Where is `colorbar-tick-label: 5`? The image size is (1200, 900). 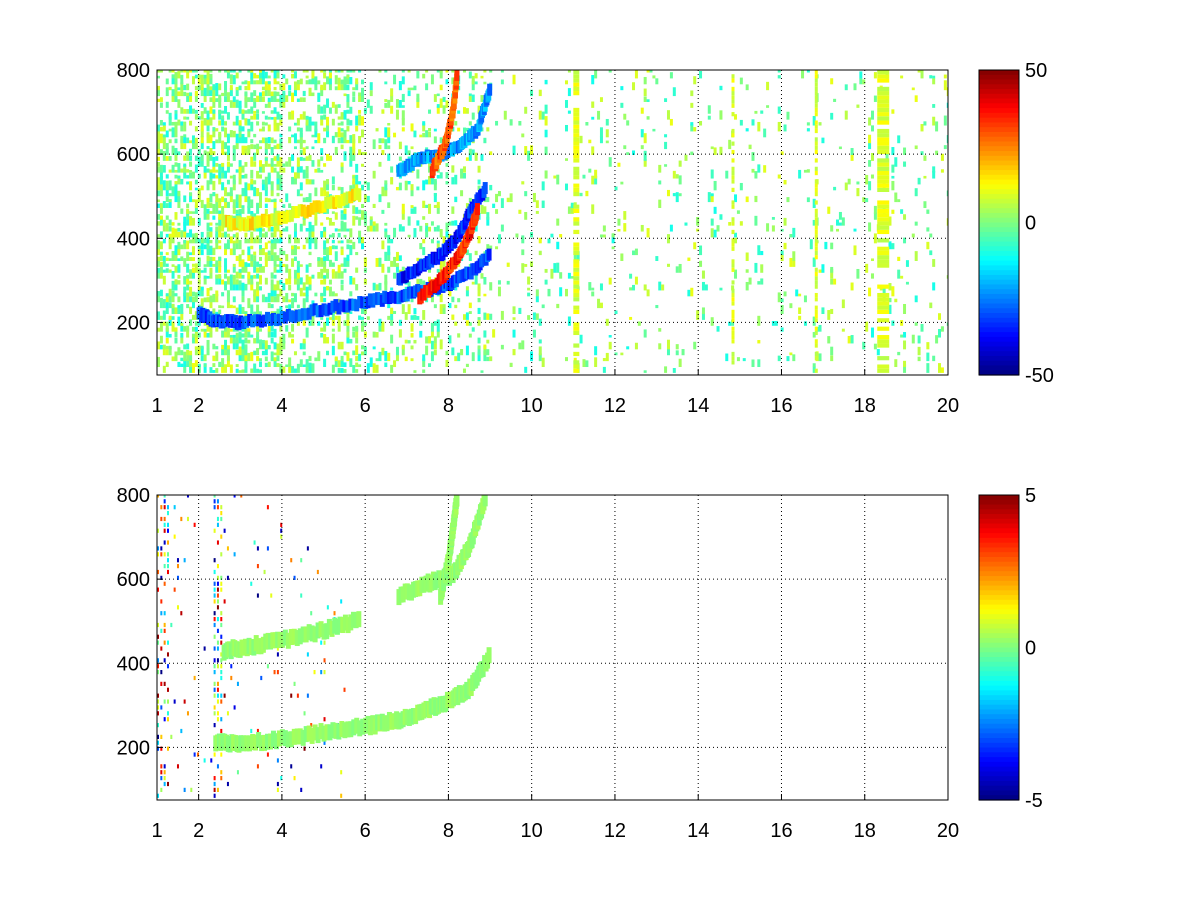
colorbar-tick-label: 5 is located at coordinates (1030, 496).